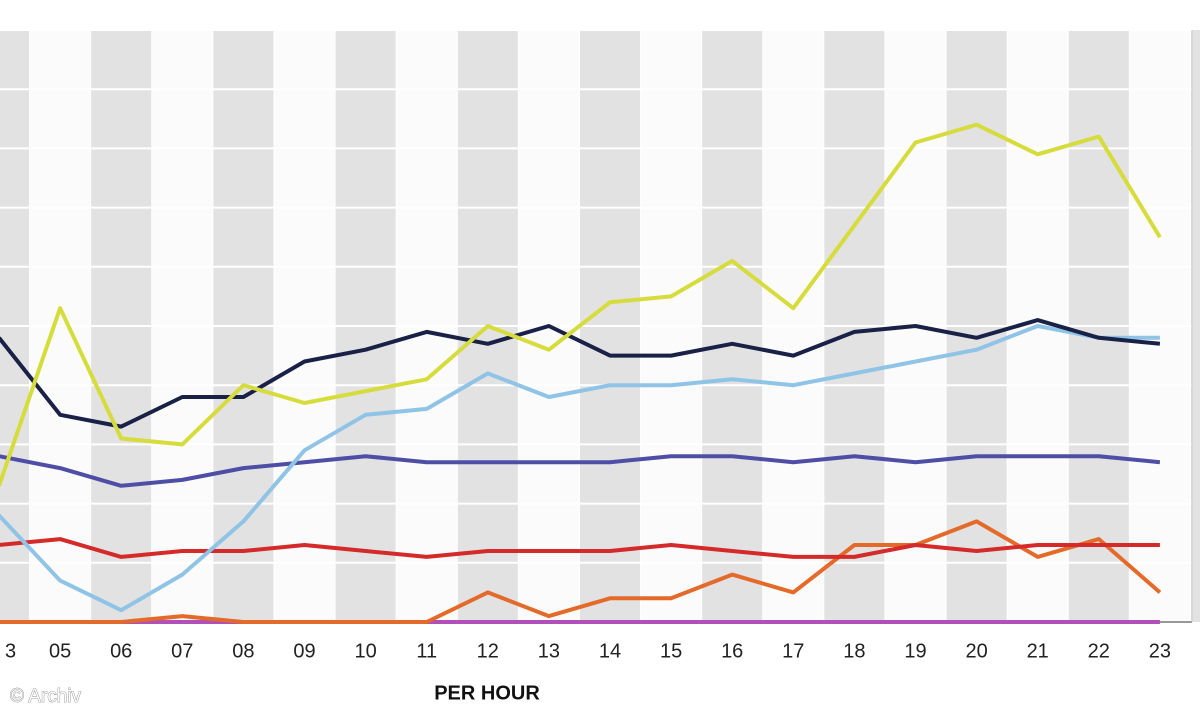 This screenshot has height=720, width=1200. I want to click on x-tick-label: 13, so click(549, 651).